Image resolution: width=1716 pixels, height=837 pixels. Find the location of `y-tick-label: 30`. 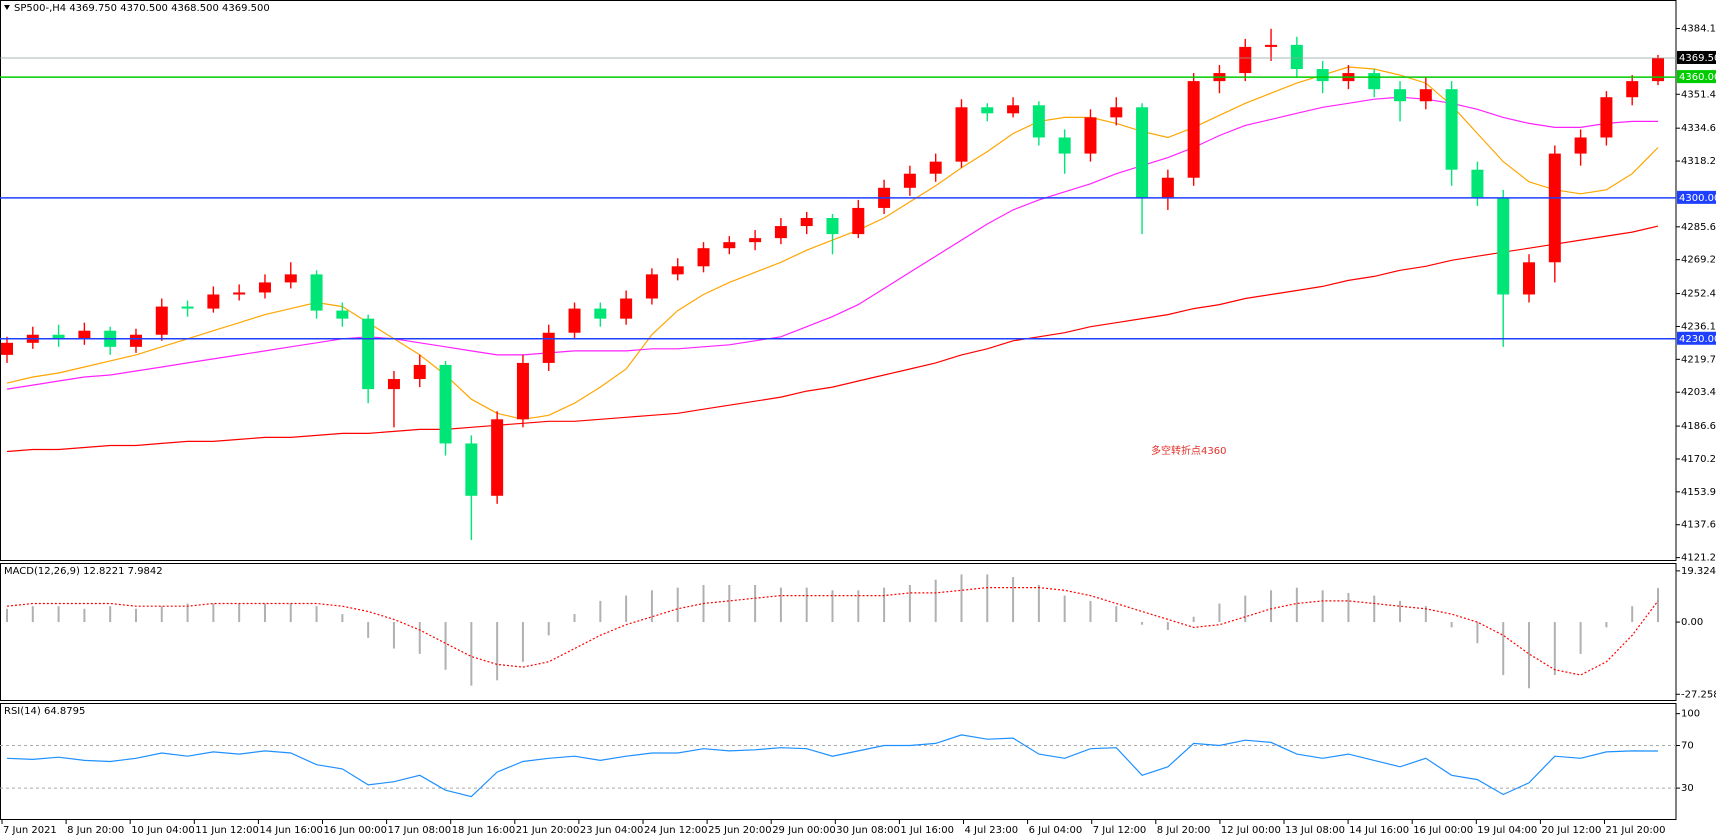

y-tick-label: 30 is located at coordinates (1687, 788).